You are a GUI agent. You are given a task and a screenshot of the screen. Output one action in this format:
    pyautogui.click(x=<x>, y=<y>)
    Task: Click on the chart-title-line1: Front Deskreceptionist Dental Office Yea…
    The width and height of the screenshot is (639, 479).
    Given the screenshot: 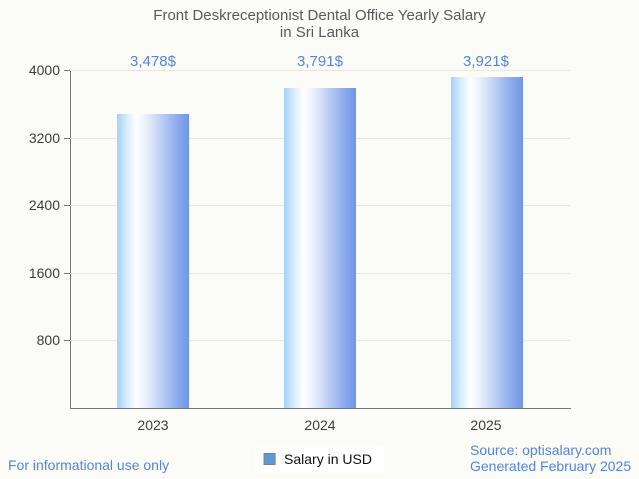 What is the action you would take?
    pyautogui.click(x=319, y=15)
    